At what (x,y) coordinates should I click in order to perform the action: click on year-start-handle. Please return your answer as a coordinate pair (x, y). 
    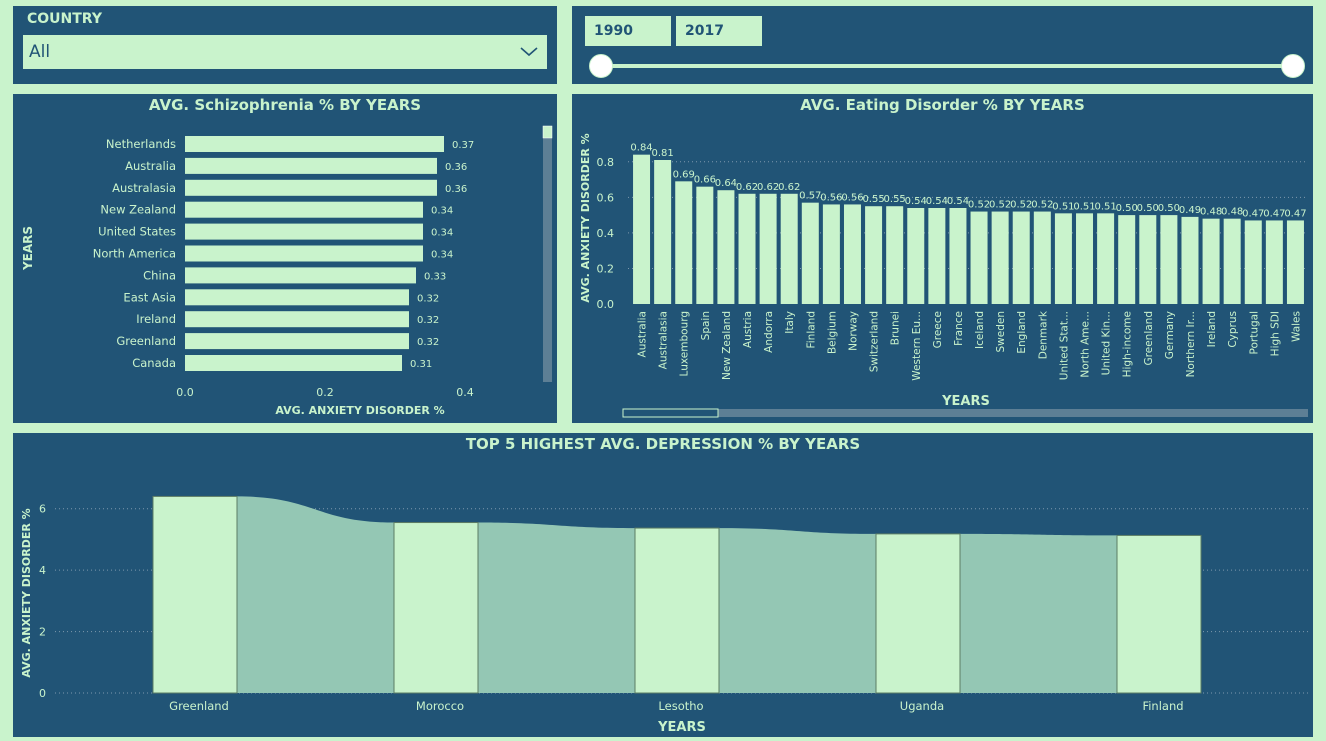
    Looking at the image, I should click on (601, 66).